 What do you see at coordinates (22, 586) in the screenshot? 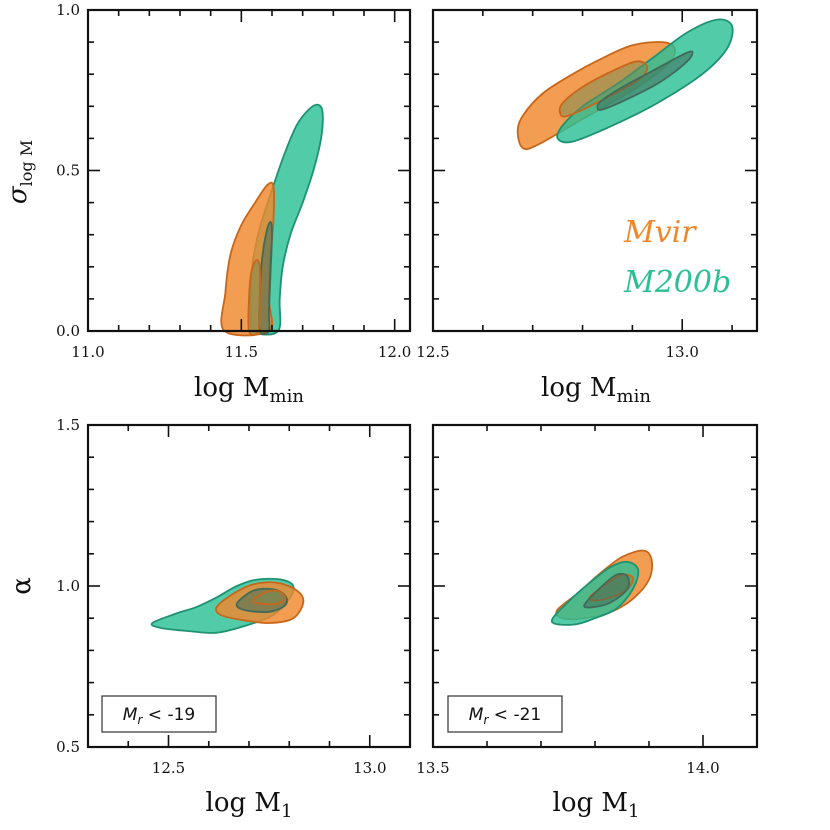
I see `y-axis-title: α` at bounding box center [22, 586].